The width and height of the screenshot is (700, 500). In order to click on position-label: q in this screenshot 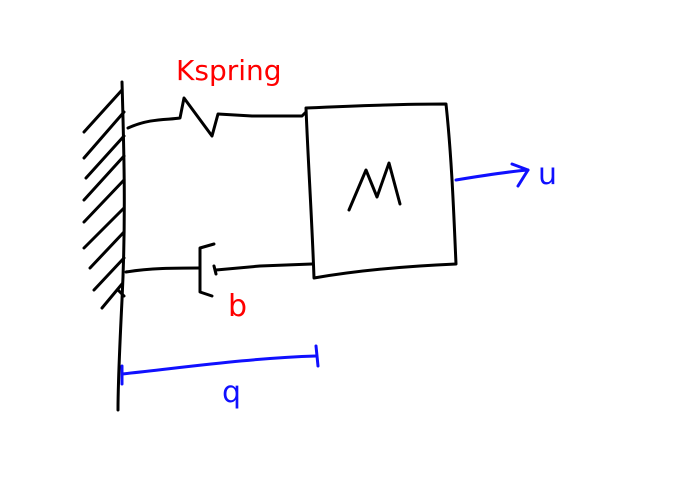, I will do `click(231, 392)`.